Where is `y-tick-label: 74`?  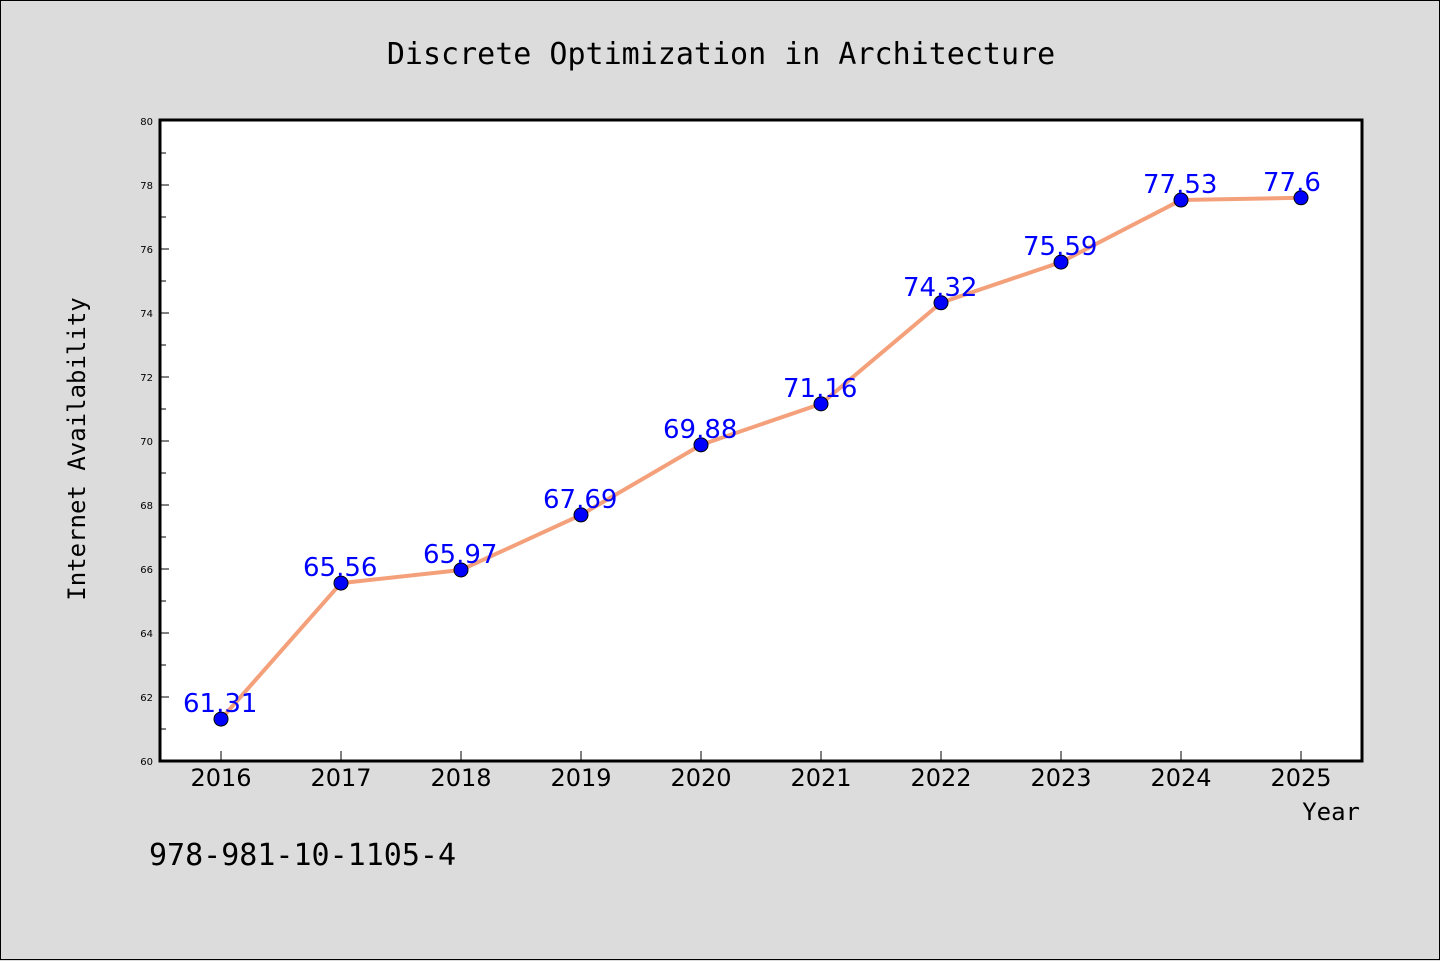 y-tick-label: 74 is located at coordinates (146, 314).